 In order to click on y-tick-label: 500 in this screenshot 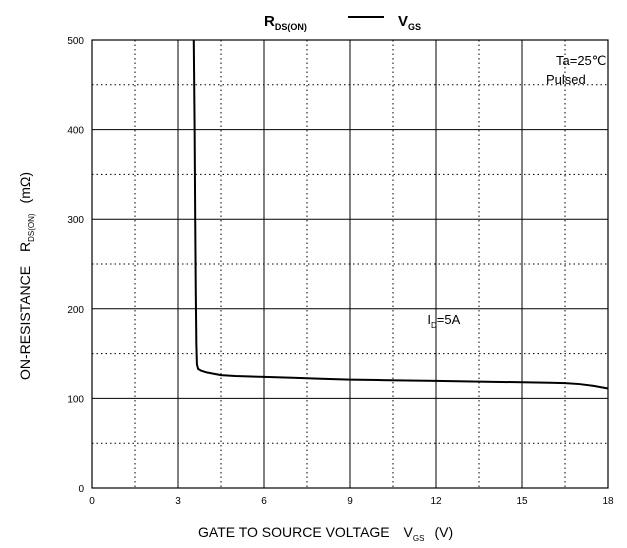, I will do `click(75, 41)`.